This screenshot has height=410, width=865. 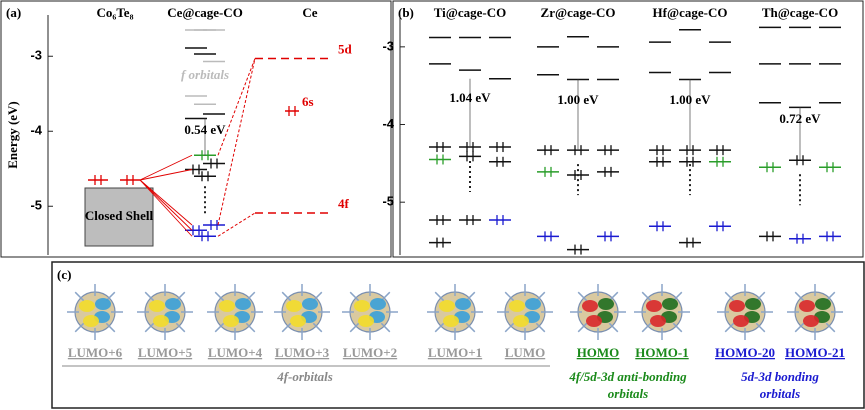 I want to click on gap-label: 1.04 eV, so click(x=470, y=97).